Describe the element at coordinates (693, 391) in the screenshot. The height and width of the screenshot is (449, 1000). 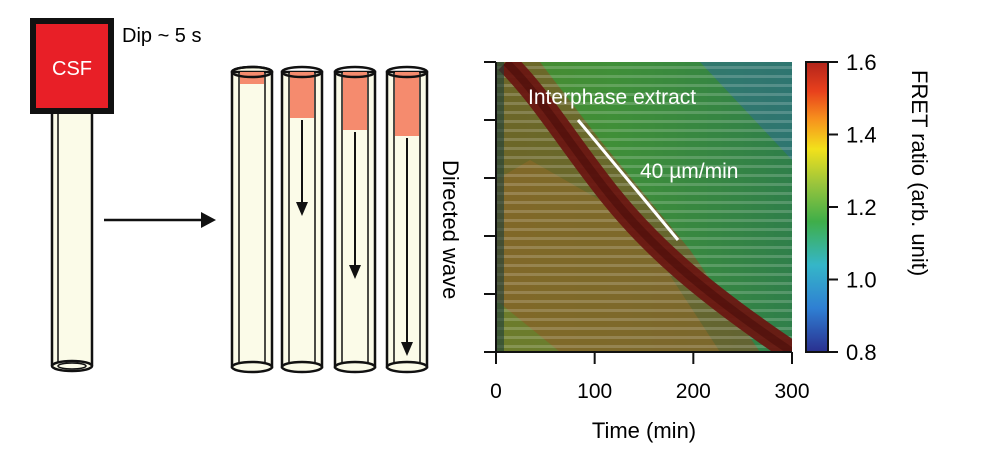
I see `x-tick-label: 200` at that location.